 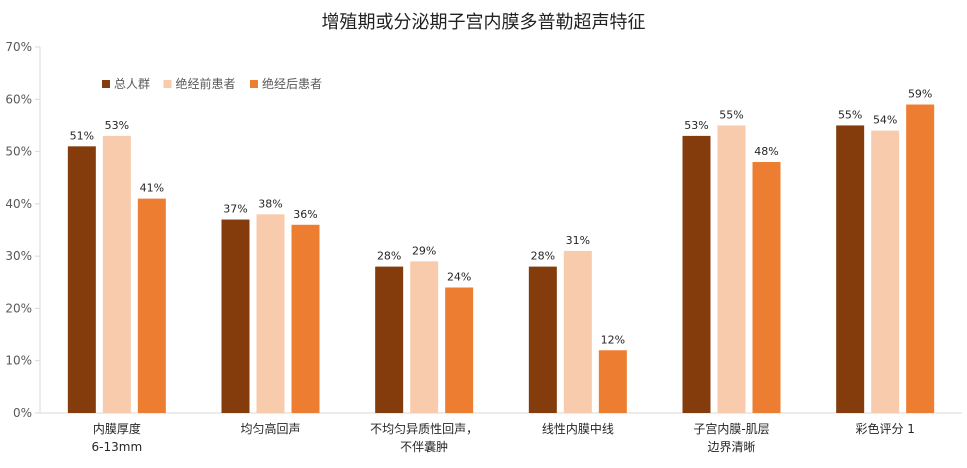 What do you see at coordinates (206, 83) in the screenshot?
I see `legend-label: 绝经前患者` at bounding box center [206, 83].